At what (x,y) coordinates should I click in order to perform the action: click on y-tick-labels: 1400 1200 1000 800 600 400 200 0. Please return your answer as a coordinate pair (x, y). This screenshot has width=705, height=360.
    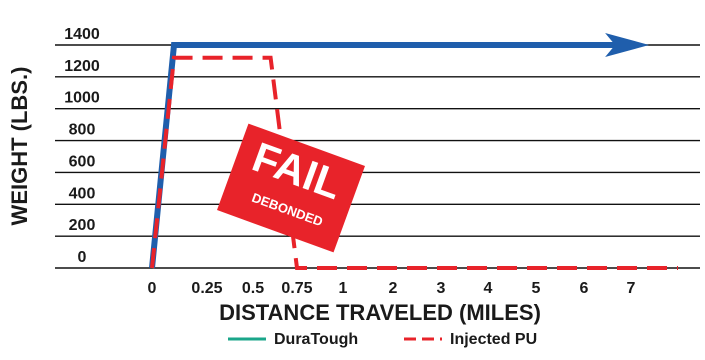
    Looking at the image, I should click on (82, 146).